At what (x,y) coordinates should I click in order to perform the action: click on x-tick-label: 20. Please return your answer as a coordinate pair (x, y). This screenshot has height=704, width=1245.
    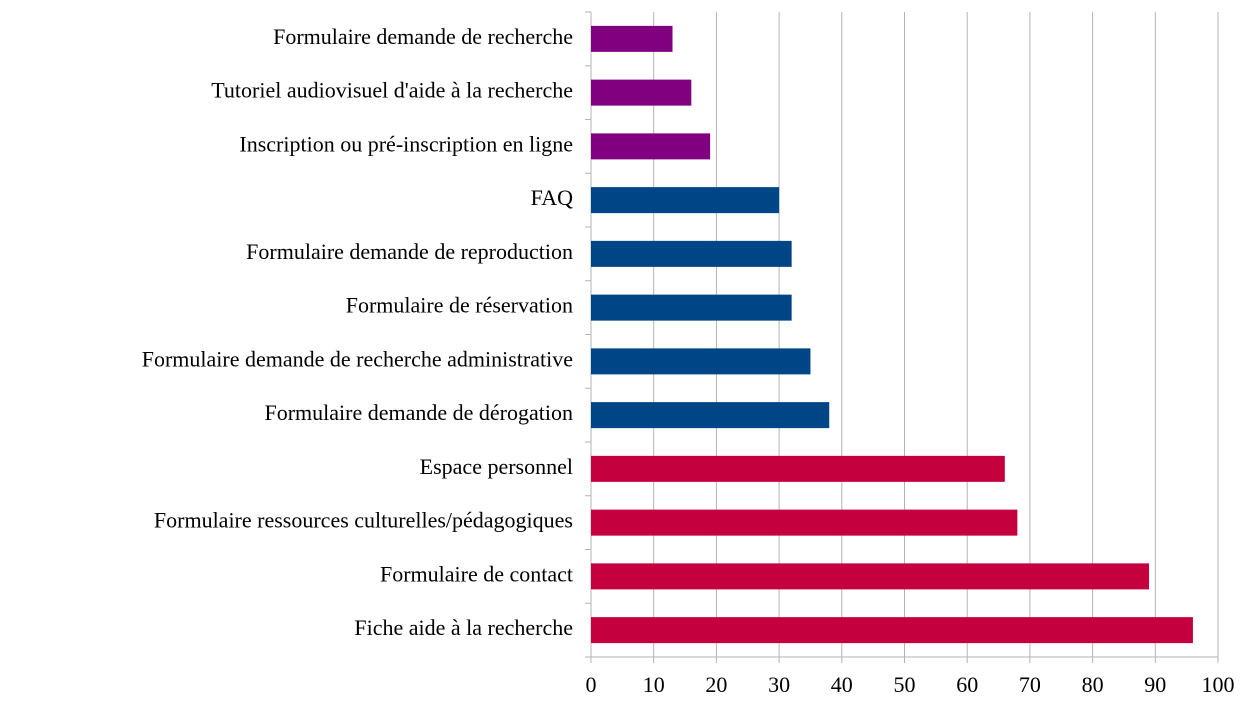
    Looking at the image, I should click on (716, 684).